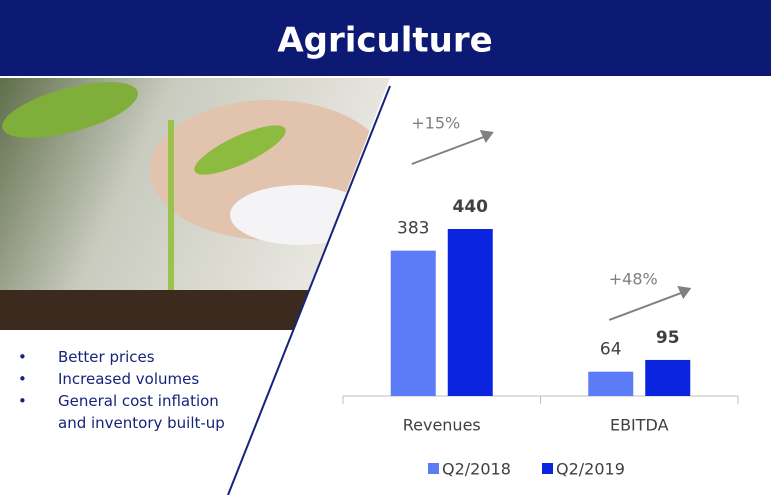  What do you see at coordinates (668, 338) in the screenshot?
I see `value-label: 95` at bounding box center [668, 338].